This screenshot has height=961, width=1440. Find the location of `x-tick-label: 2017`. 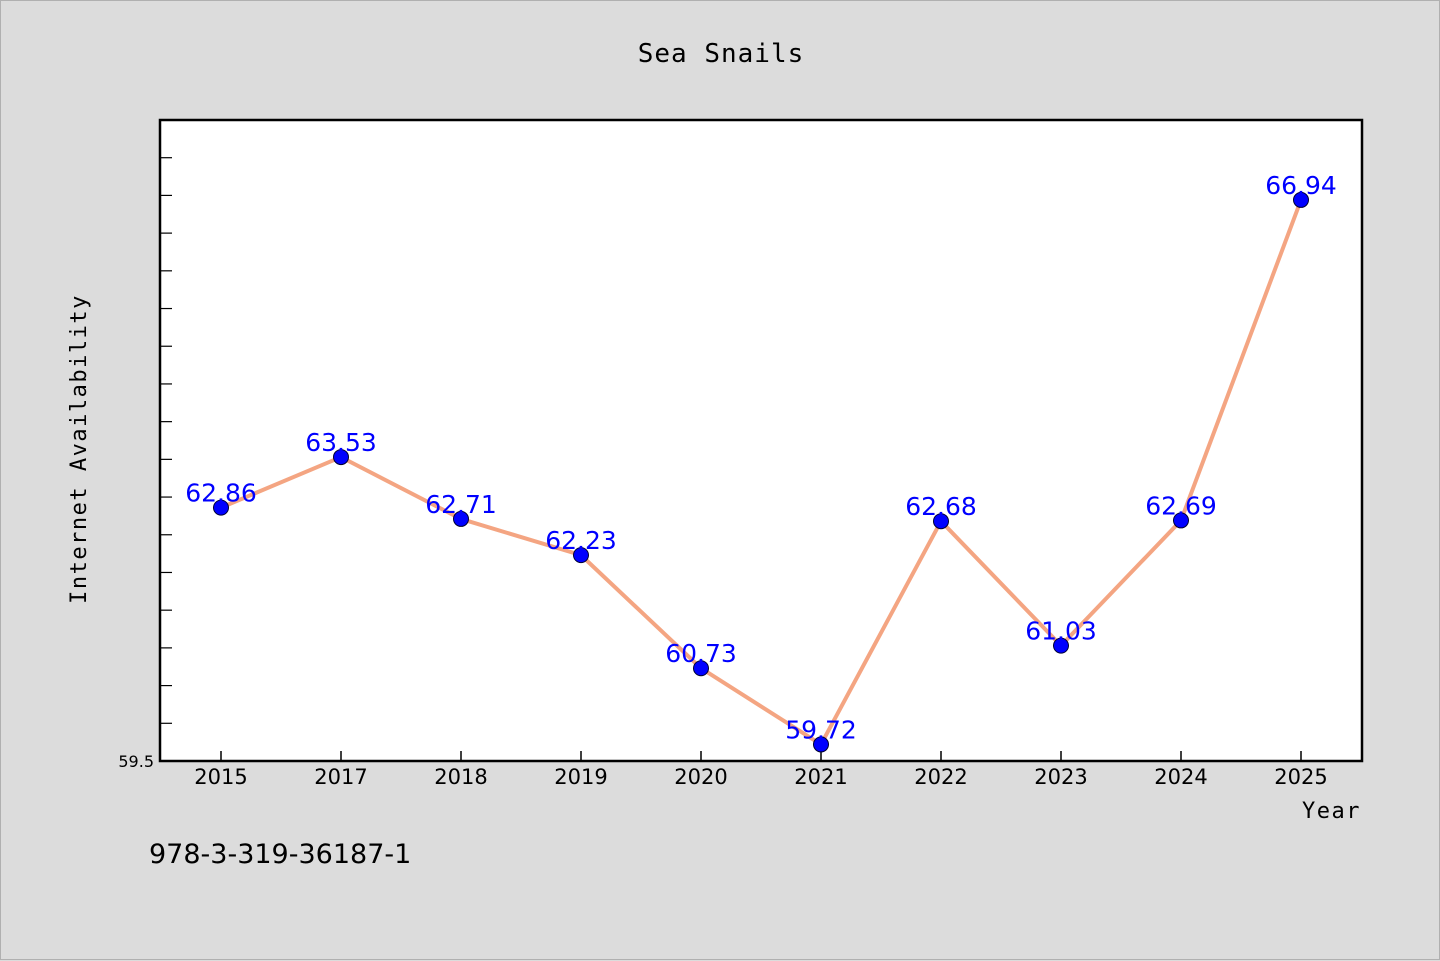

x-tick-label: 2017 is located at coordinates (340, 777).